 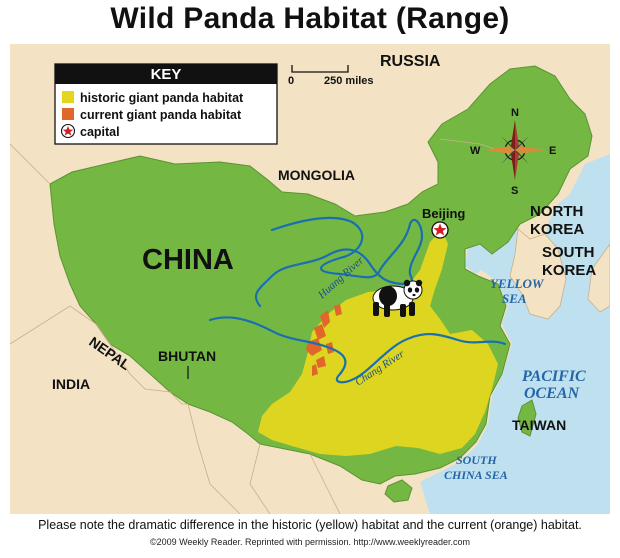 I want to click on key-label-historic: historic giant panda habitat, so click(x=162, y=98).